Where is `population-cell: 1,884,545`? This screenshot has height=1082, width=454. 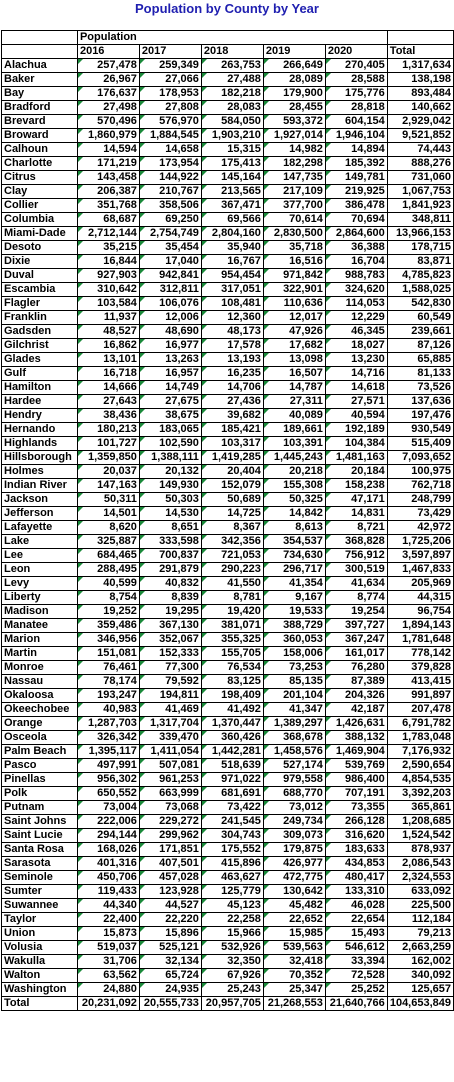 population-cell: 1,884,545 is located at coordinates (170, 135).